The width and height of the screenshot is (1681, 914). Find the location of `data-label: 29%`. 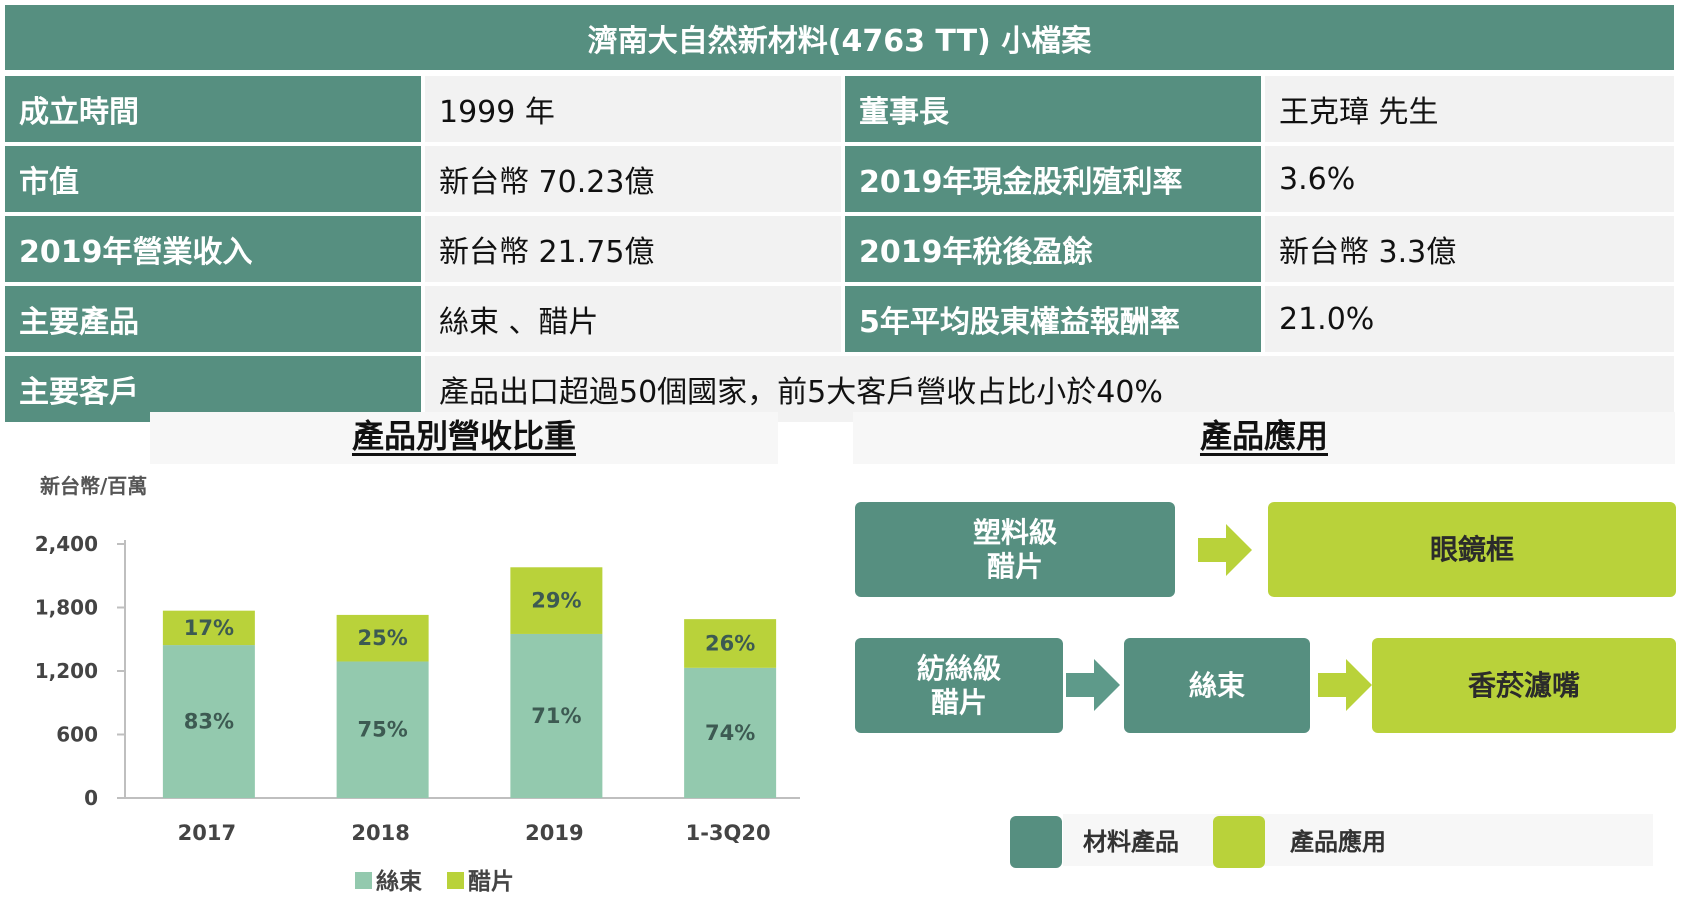

data-label: 29% is located at coordinates (556, 601).